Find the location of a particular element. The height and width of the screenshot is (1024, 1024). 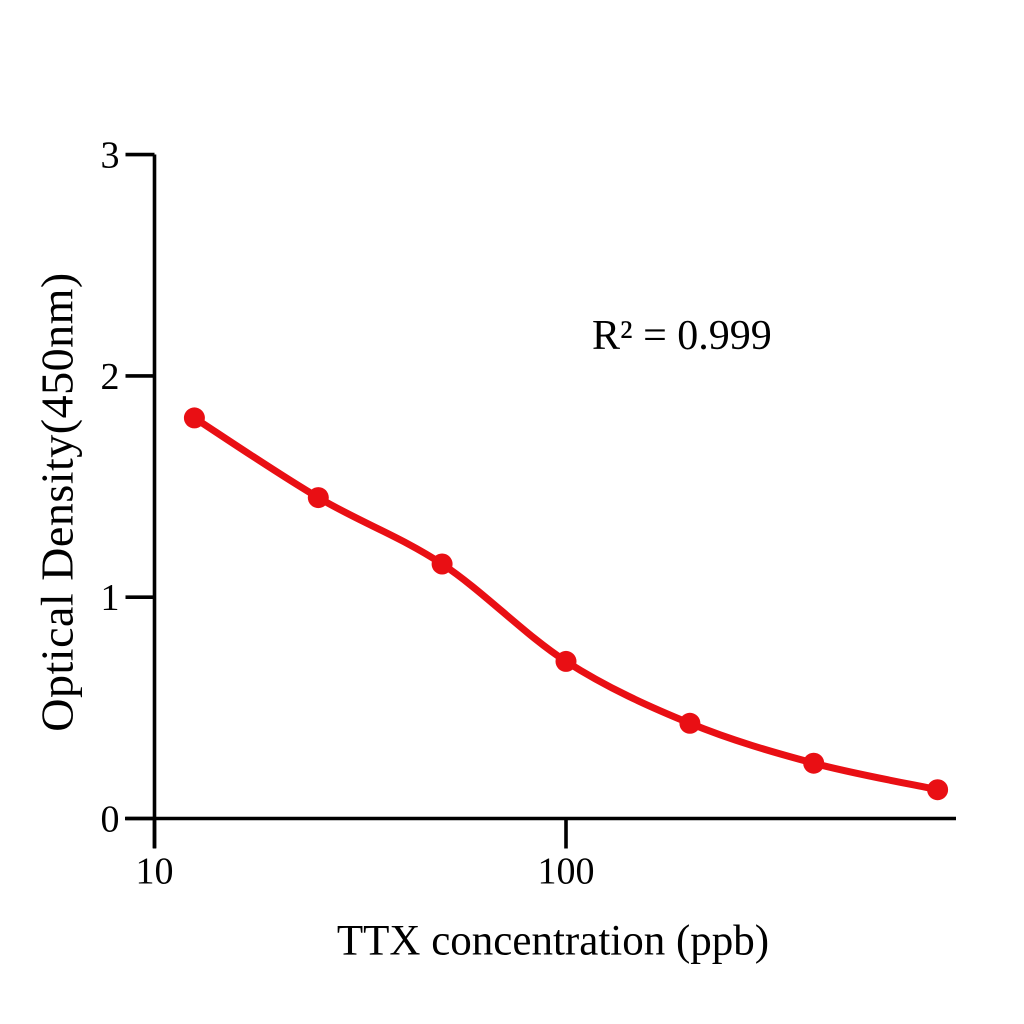

y-tick-label: 3 is located at coordinates (110, 156).